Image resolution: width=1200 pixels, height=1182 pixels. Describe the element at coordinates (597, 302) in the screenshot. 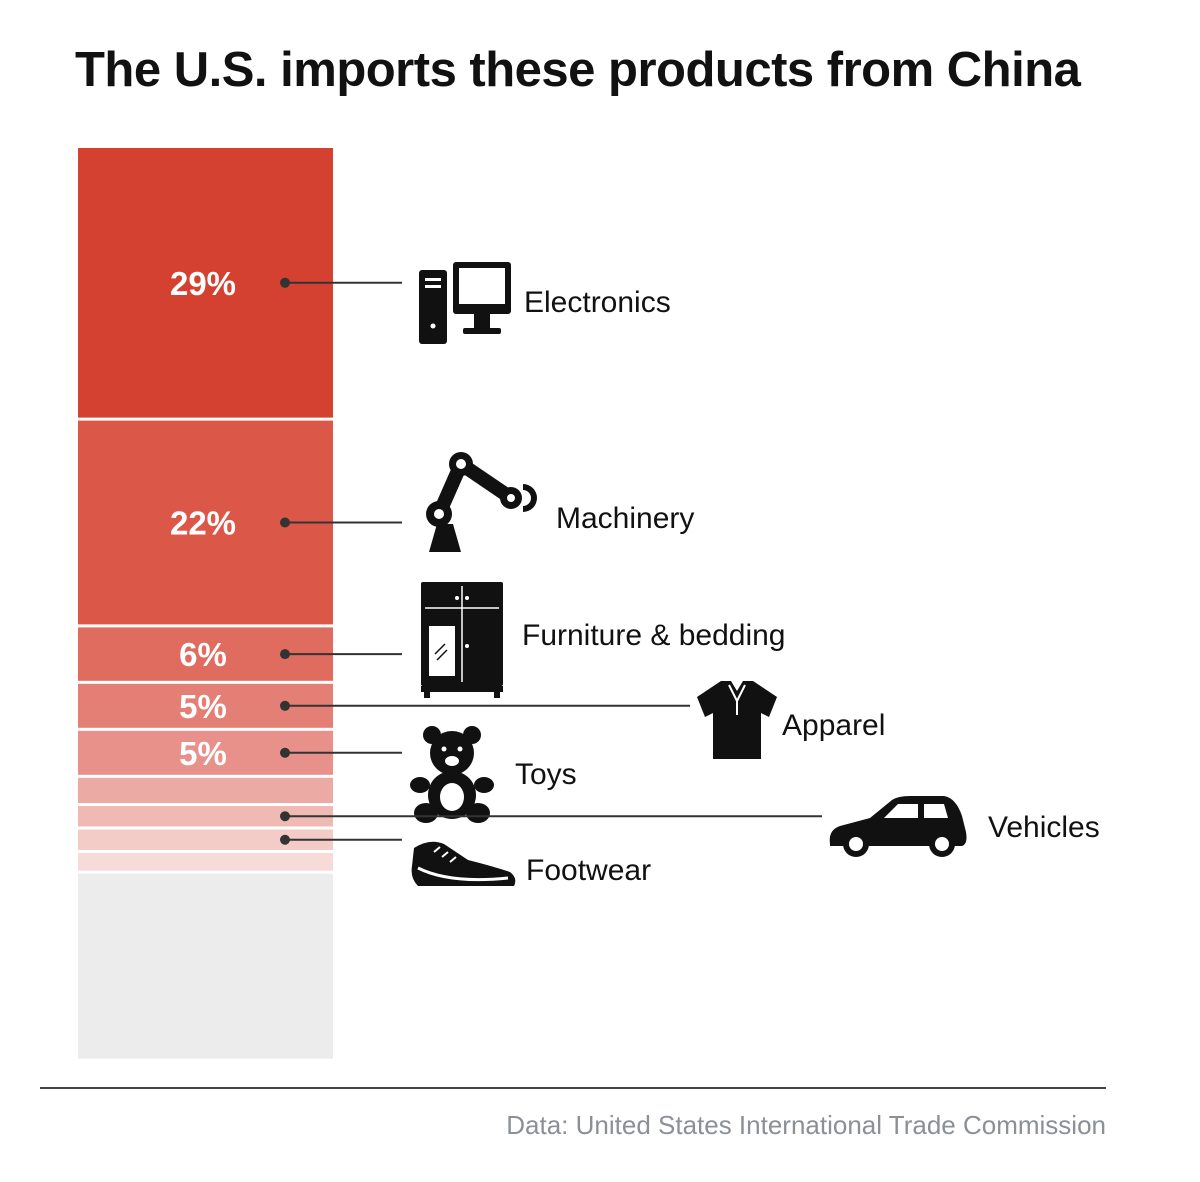

I see `category-label-electronics: Electronics` at that location.